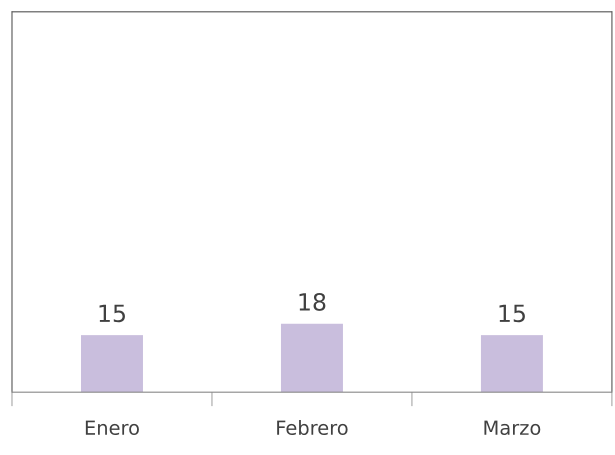 The height and width of the screenshot is (455, 615). I want to click on x-tick-label: Febrero, so click(312, 428).